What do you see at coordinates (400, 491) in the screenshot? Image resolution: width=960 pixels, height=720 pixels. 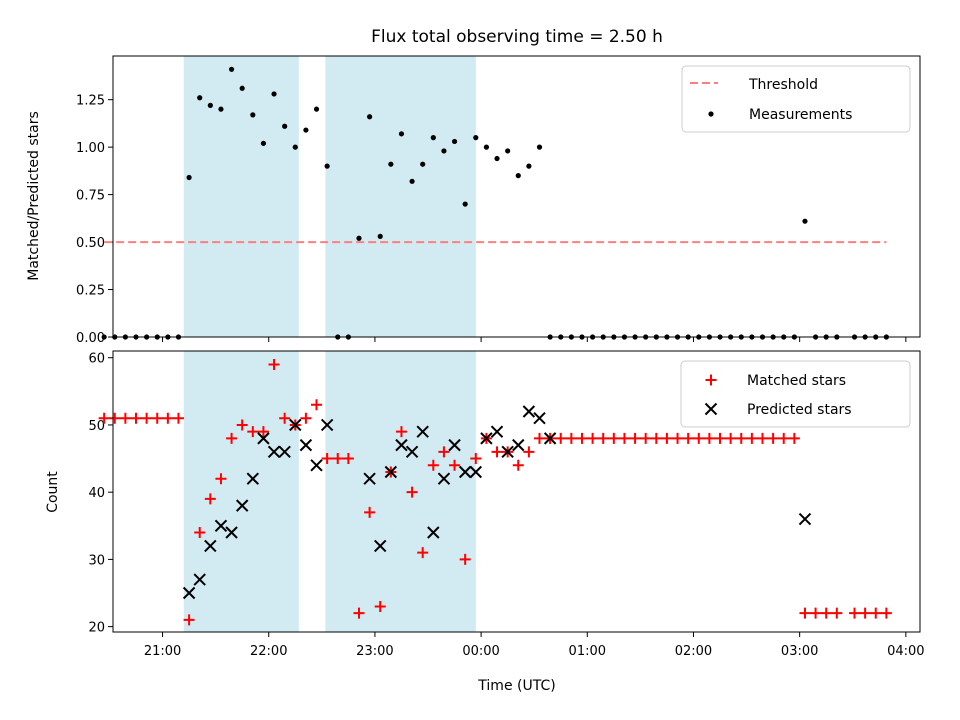 I see `bottom-shaded-interval` at bounding box center [400, 491].